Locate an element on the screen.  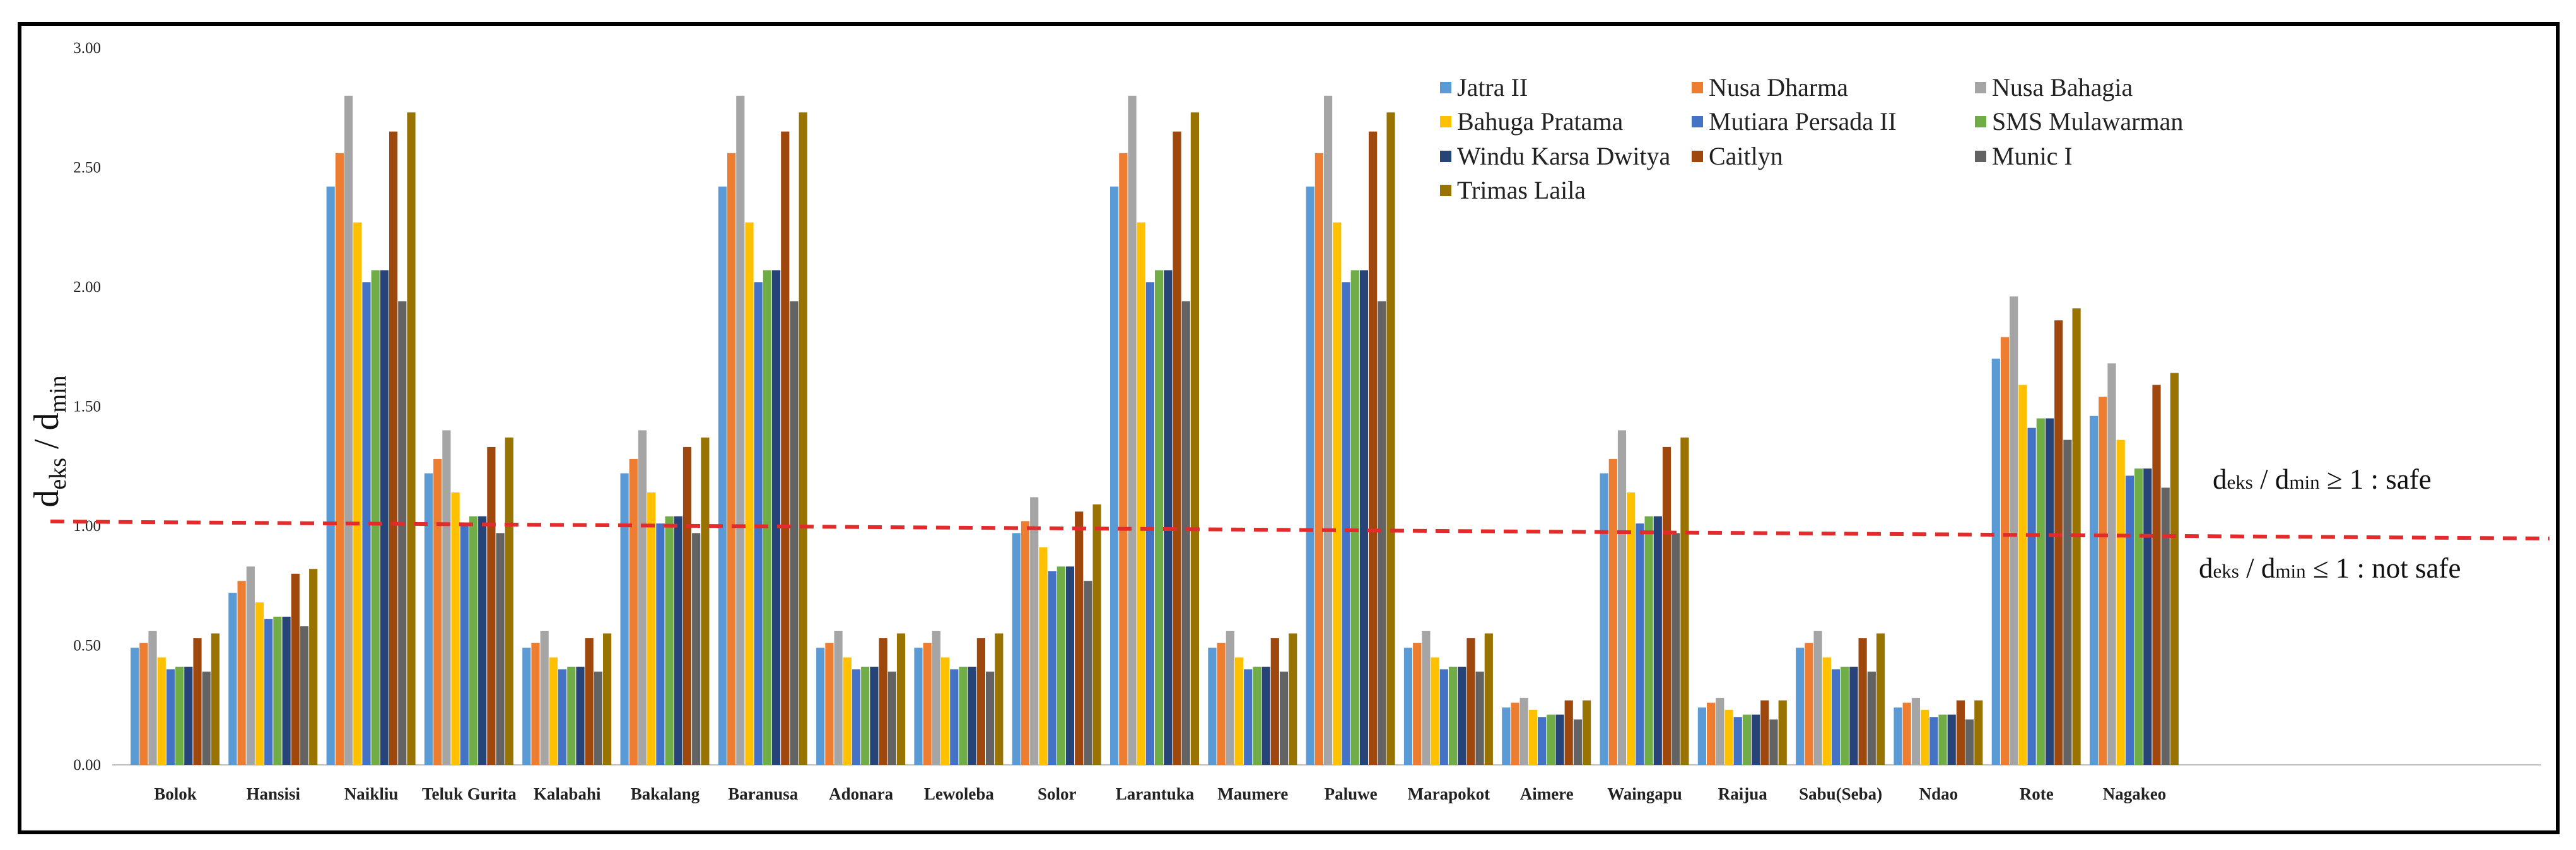
annotation-safe-d1: d is located at coordinates (2220, 479).